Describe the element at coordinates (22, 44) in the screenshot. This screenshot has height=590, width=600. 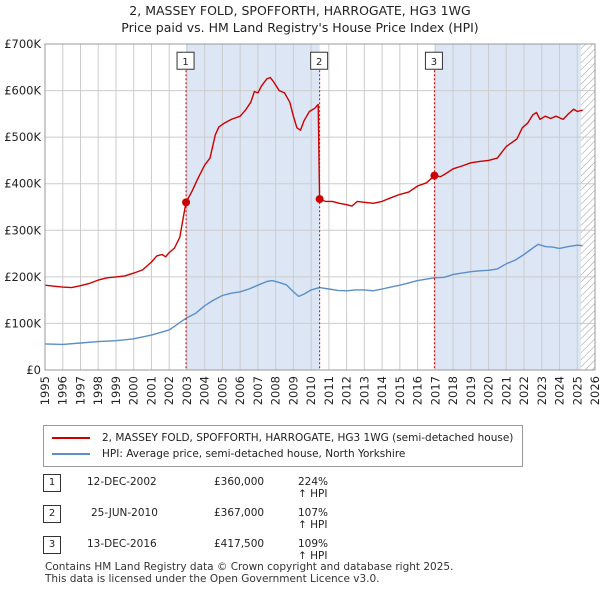
I see `y-tick-label: £700K` at that location.